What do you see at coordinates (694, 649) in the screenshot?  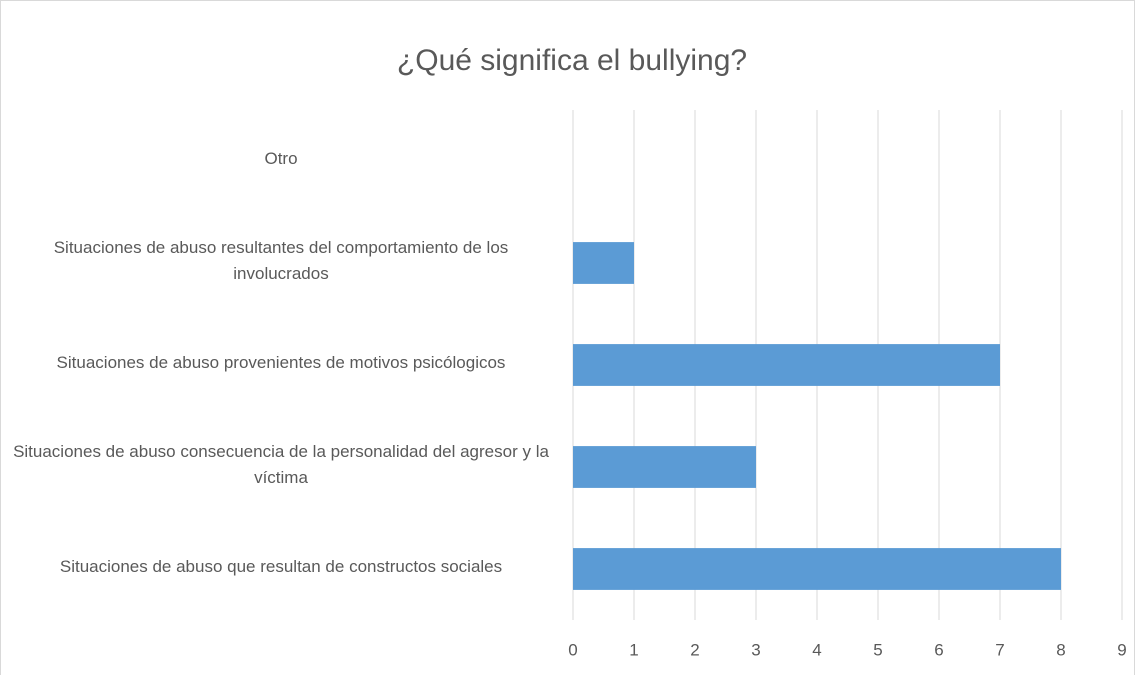 I see `x-tick-label: 2` at bounding box center [694, 649].